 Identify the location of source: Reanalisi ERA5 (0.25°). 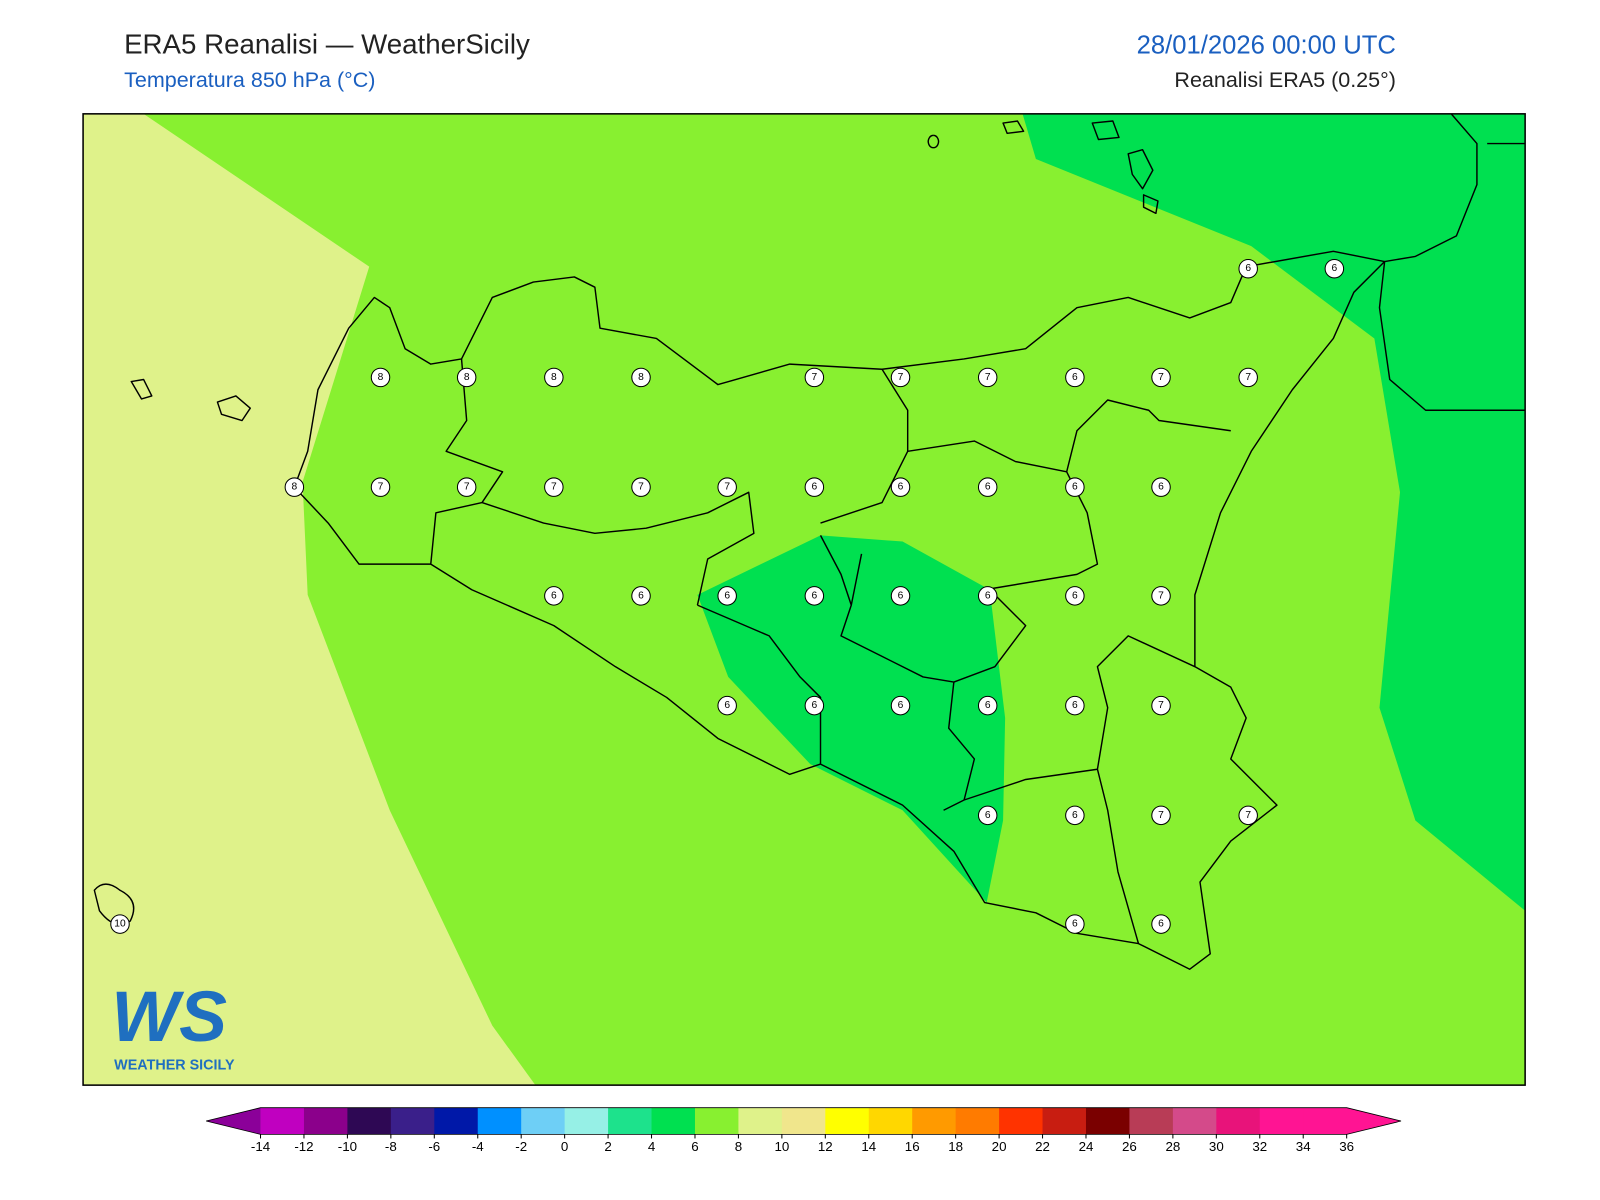
(1284, 80).